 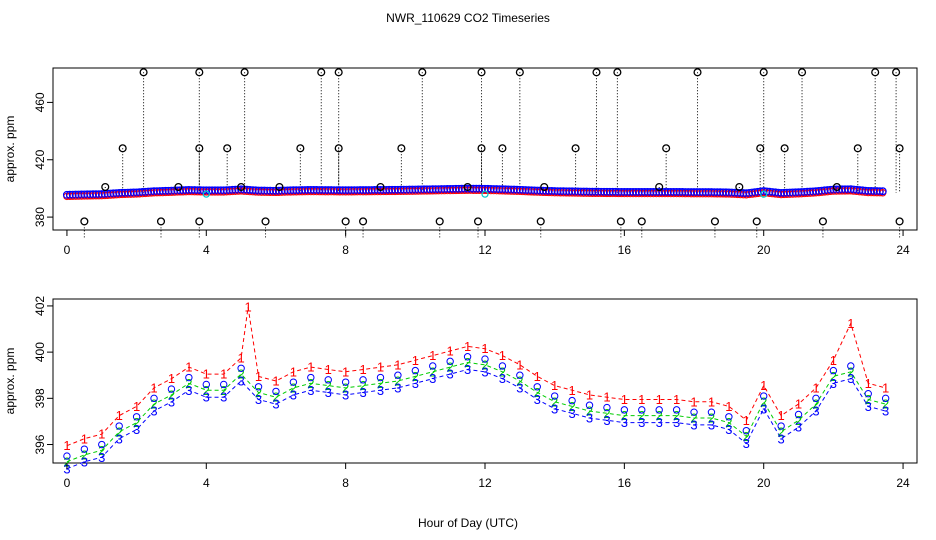 I want to click on chart-title: NWR_110629 CO2 Timeseries, so click(x=468, y=18).